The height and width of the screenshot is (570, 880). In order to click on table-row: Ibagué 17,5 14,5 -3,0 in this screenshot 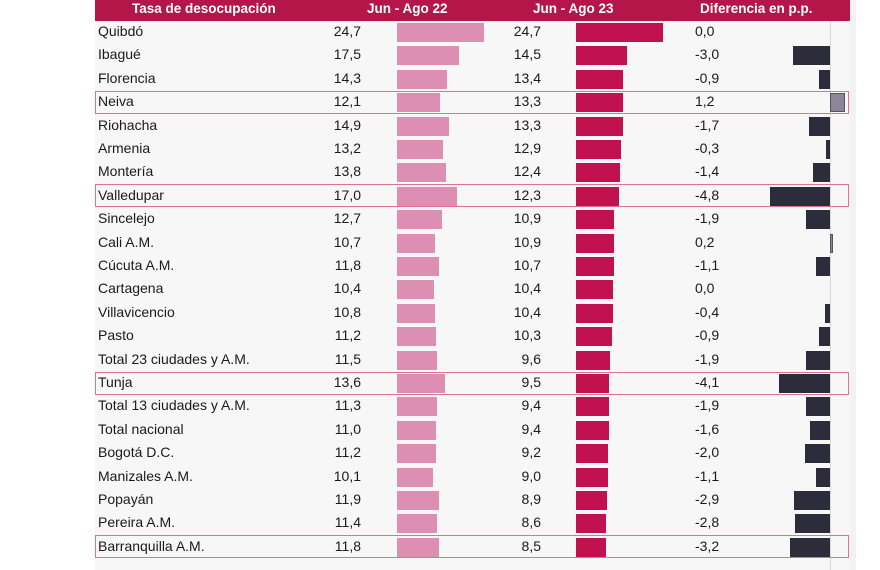, I will do `click(472, 55)`.